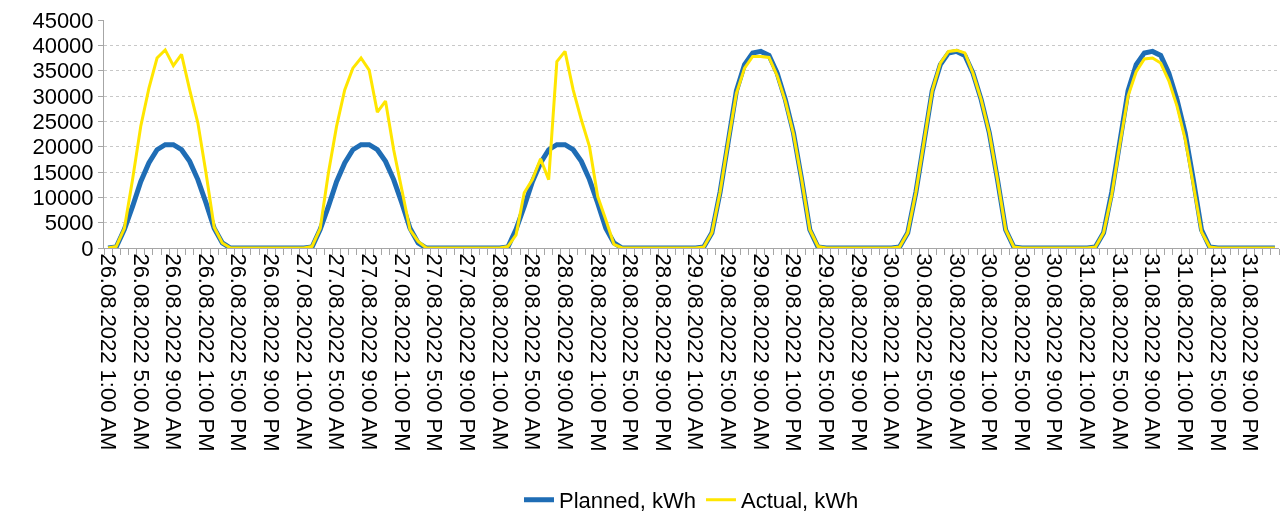 This screenshot has width=1281, height=512. Describe the element at coordinates (859, 352) in the screenshot. I see `x-tick-label: 29.08.2022 9:00 PM` at that location.